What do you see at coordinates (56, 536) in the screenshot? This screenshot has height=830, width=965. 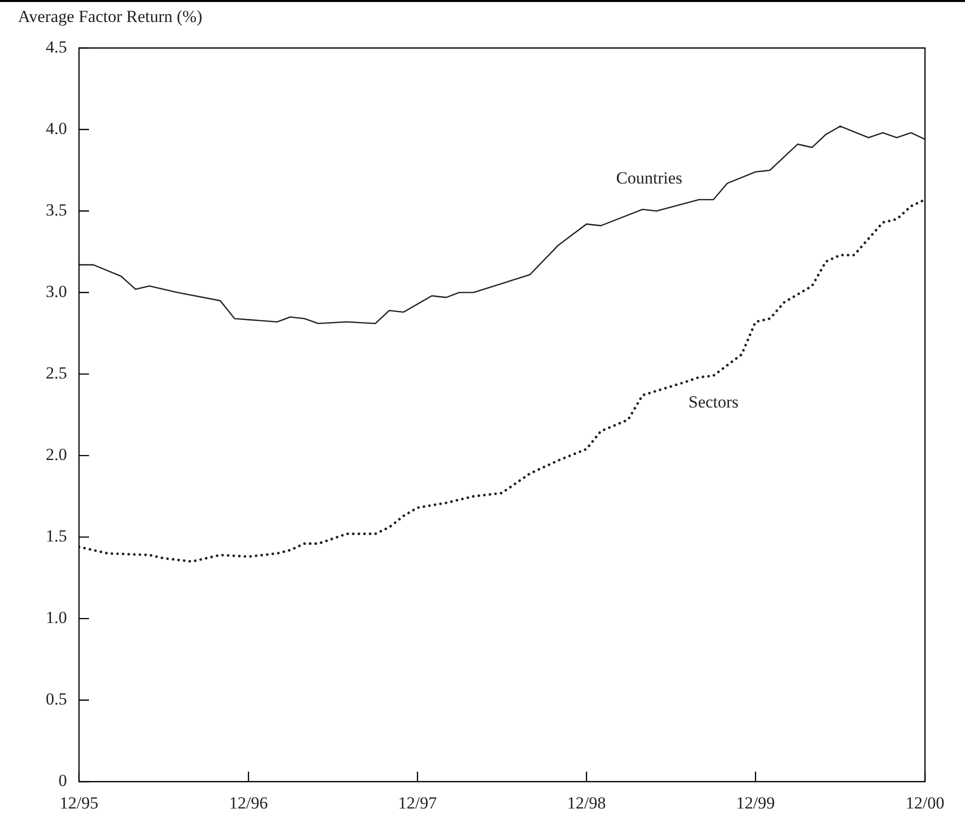 I see `y-tick-label: 1.5` at bounding box center [56, 536].